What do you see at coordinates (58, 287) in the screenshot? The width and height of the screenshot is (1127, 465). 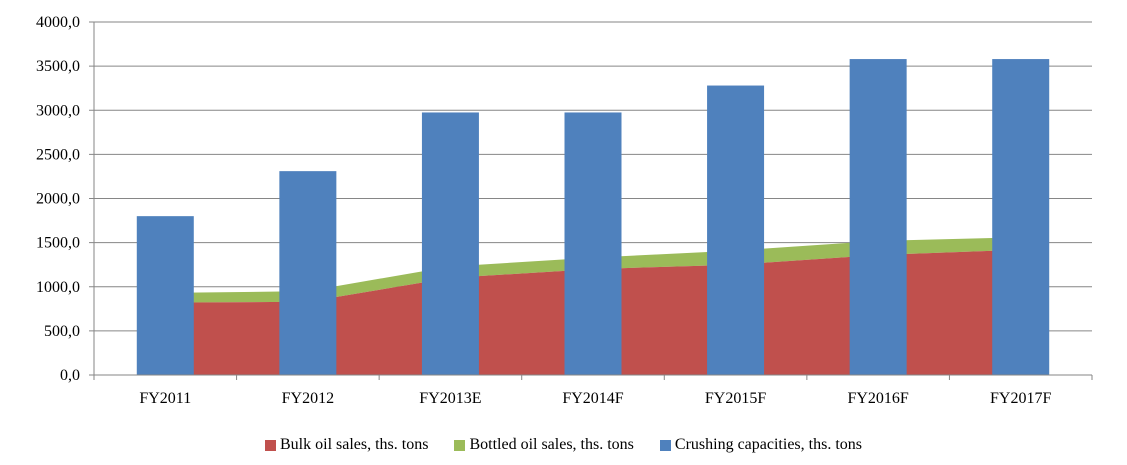 I see `y-tick-label: 1000,0` at bounding box center [58, 287].